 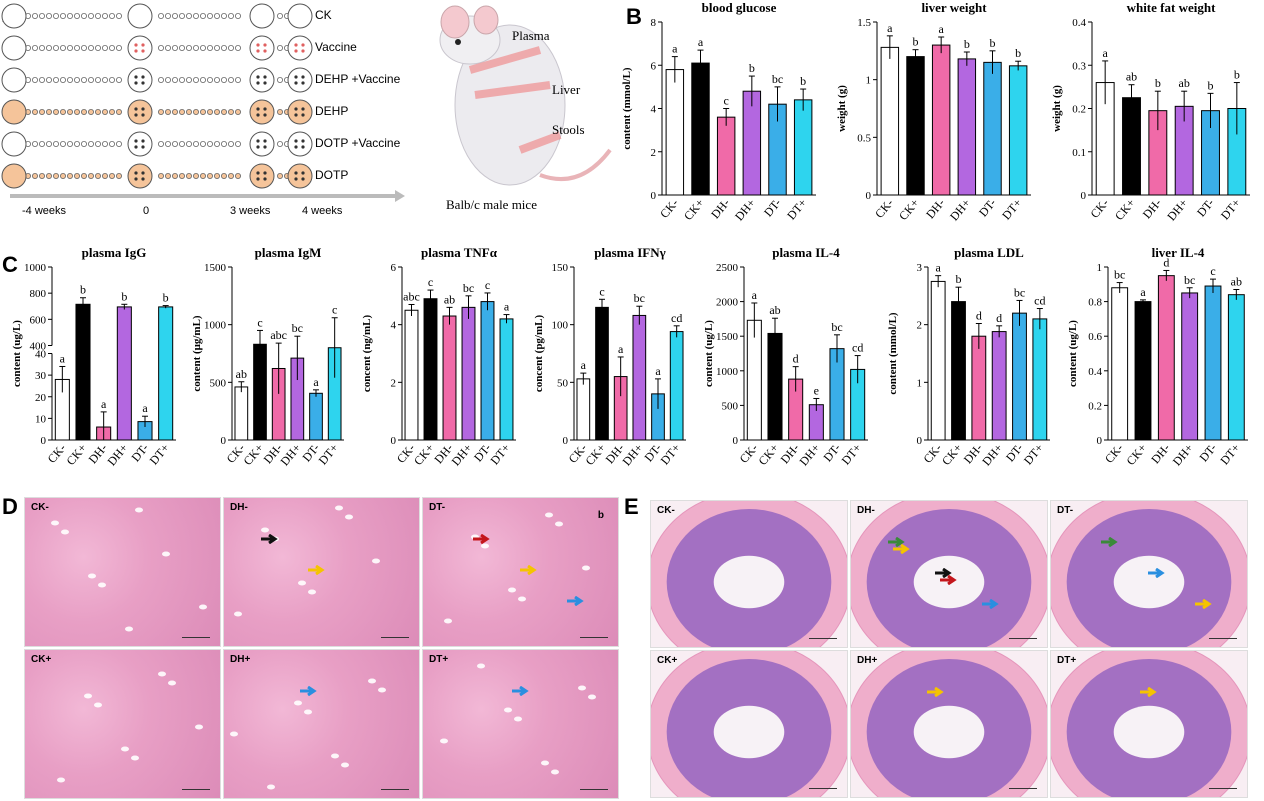 What do you see at coordinates (943, 573) in the screenshot?
I see `arrow-black` at bounding box center [943, 573].